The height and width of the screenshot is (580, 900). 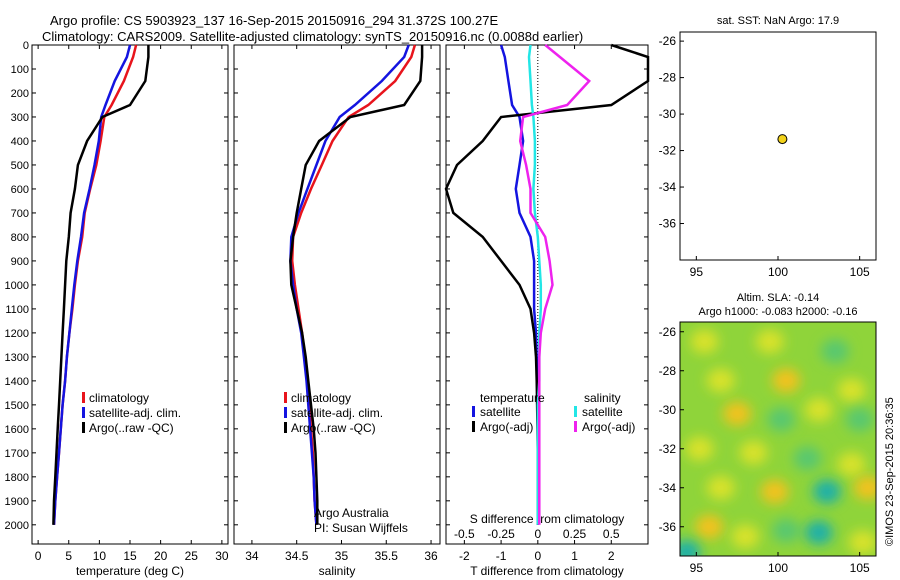 What do you see at coordinates (337, 571) in the screenshot?
I see `x-axis-label: salinity` at bounding box center [337, 571].